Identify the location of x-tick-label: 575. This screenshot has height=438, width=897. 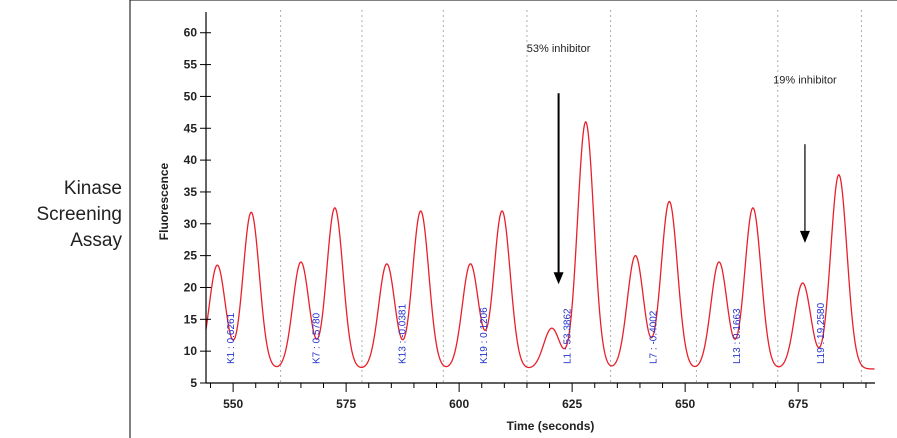
(346, 404).